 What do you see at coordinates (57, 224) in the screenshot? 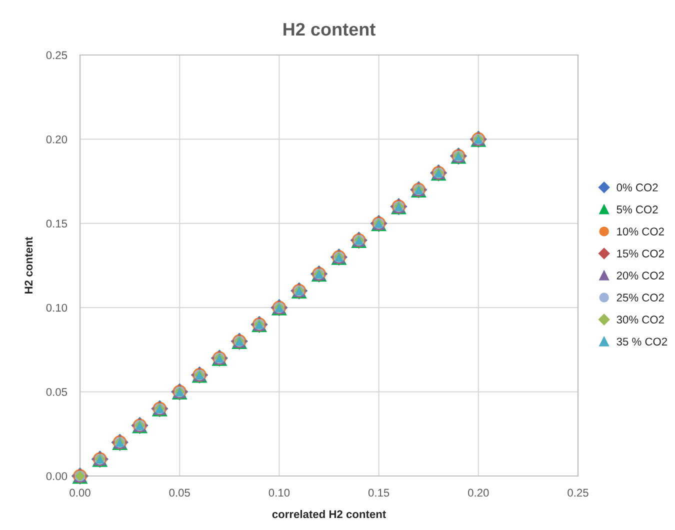
I see `y-tick-label: 0.15` at bounding box center [57, 224].